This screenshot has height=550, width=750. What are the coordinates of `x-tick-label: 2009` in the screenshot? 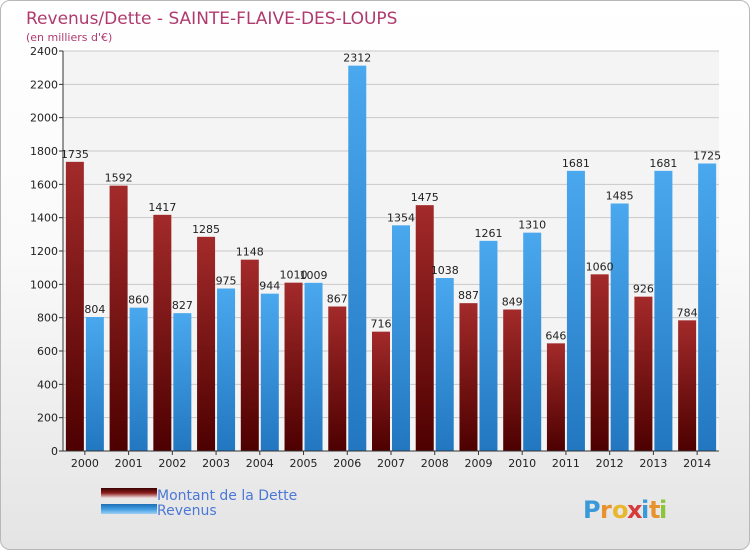 It's located at (478, 463).